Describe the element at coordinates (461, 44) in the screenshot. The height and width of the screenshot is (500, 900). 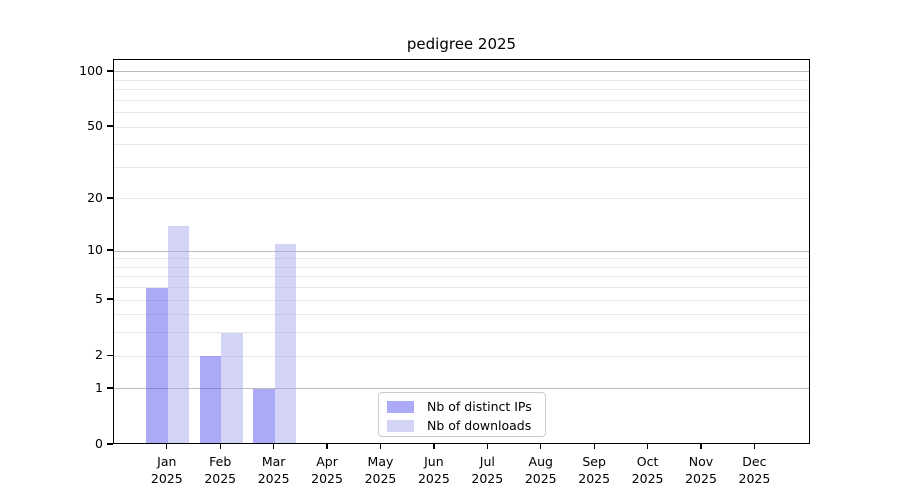
I see `chart-title: pedigree 2025` at that location.